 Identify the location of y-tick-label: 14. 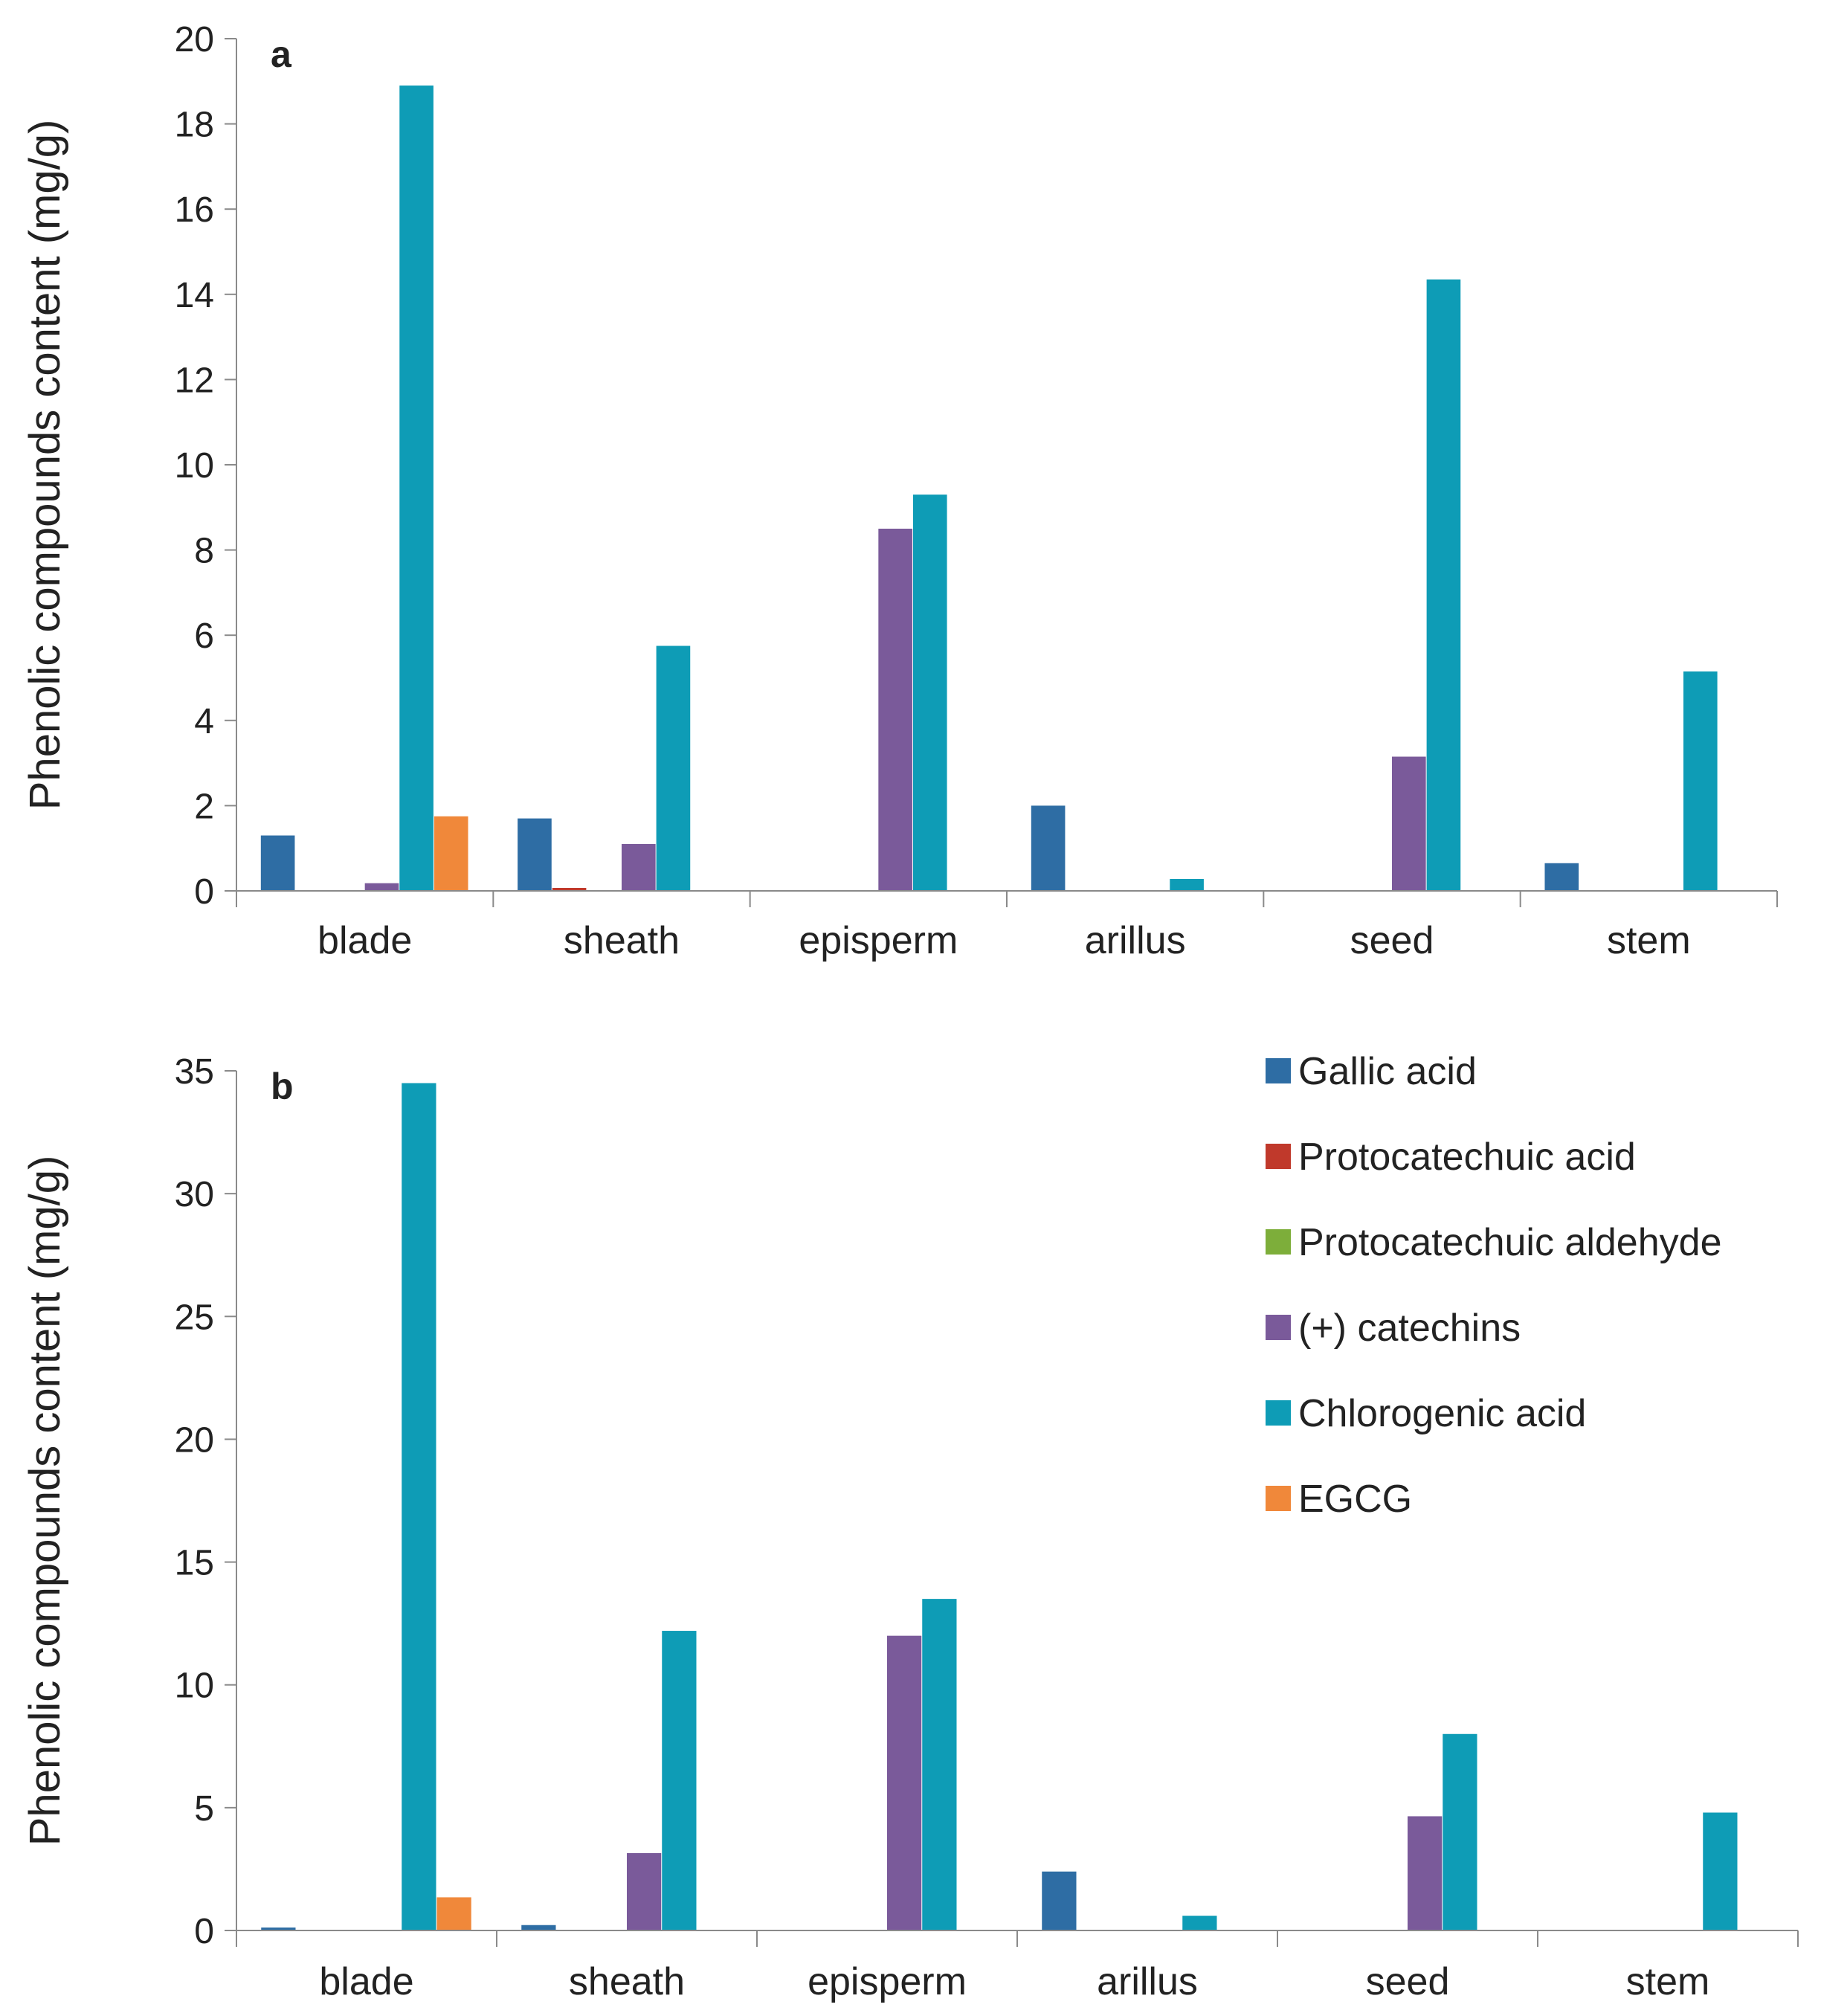
(194, 295).